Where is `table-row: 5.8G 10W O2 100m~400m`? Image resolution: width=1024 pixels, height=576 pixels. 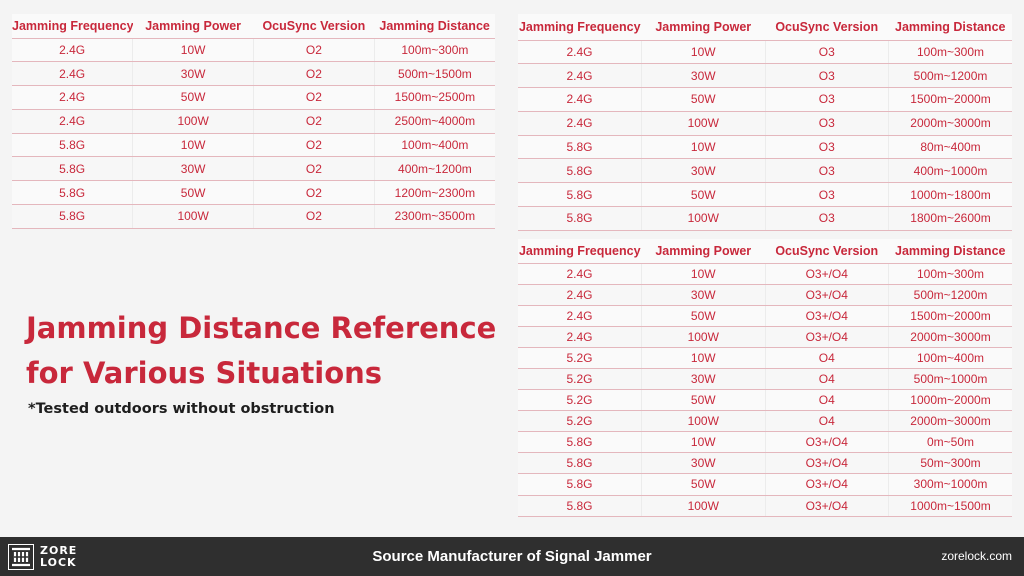
table-row: 5.8G 10W O2 100m~400m is located at coordinates (253, 145).